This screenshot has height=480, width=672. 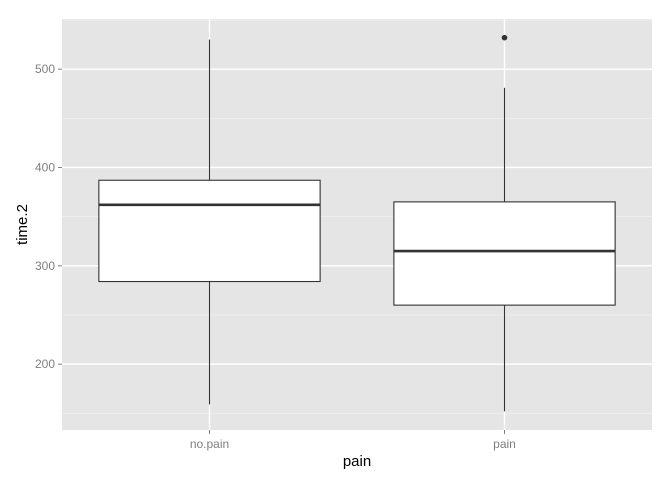 What do you see at coordinates (45, 69) in the screenshot?
I see `y-tick-label: 500` at bounding box center [45, 69].